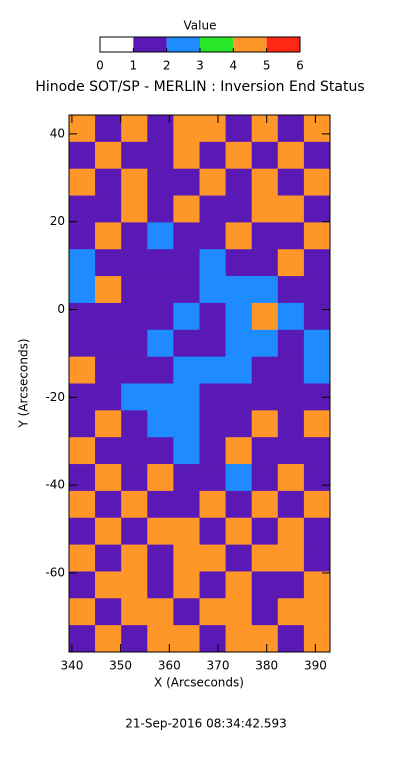  What do you see at coordinates (55, 572) in the screenshot?
I see `y-tick-label: -60` at bounding box center [55, 572].